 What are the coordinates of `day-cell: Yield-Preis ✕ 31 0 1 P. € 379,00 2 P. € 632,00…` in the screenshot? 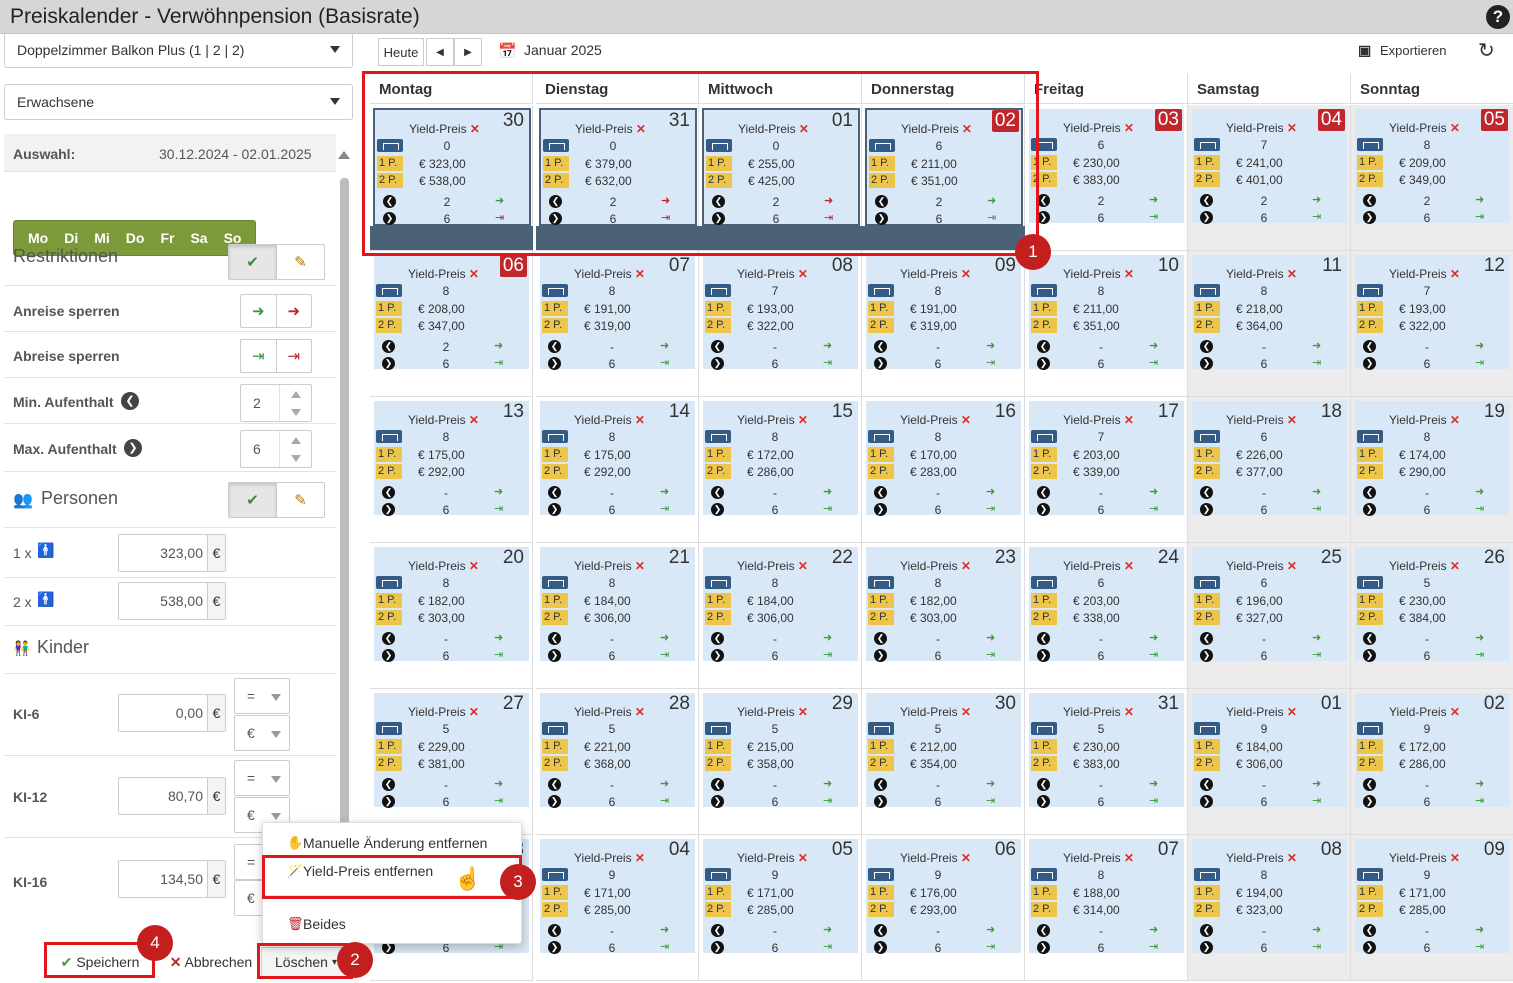 It's located at (617, 178).